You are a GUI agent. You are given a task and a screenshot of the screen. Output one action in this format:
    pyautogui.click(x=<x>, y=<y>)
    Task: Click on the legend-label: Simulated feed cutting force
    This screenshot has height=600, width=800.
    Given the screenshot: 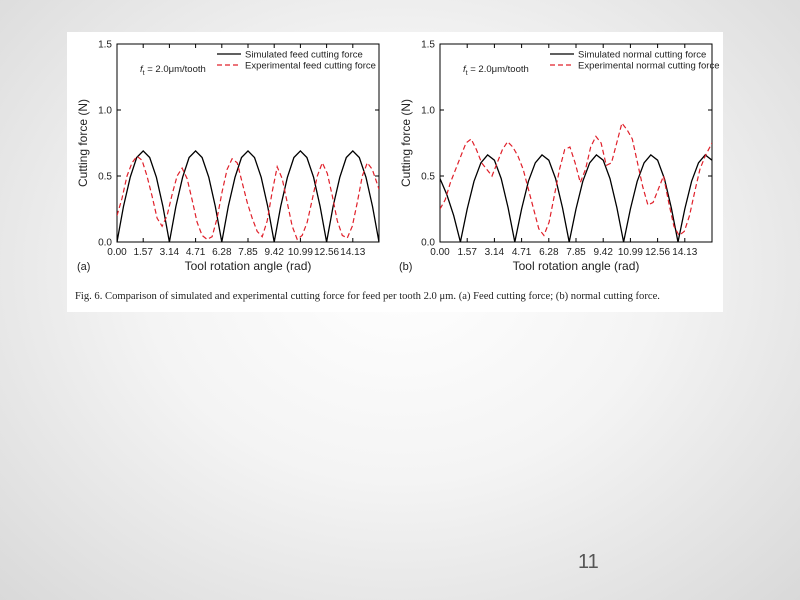 What is the action you would take?
    pyautogui.click(x=304, y=55)
    